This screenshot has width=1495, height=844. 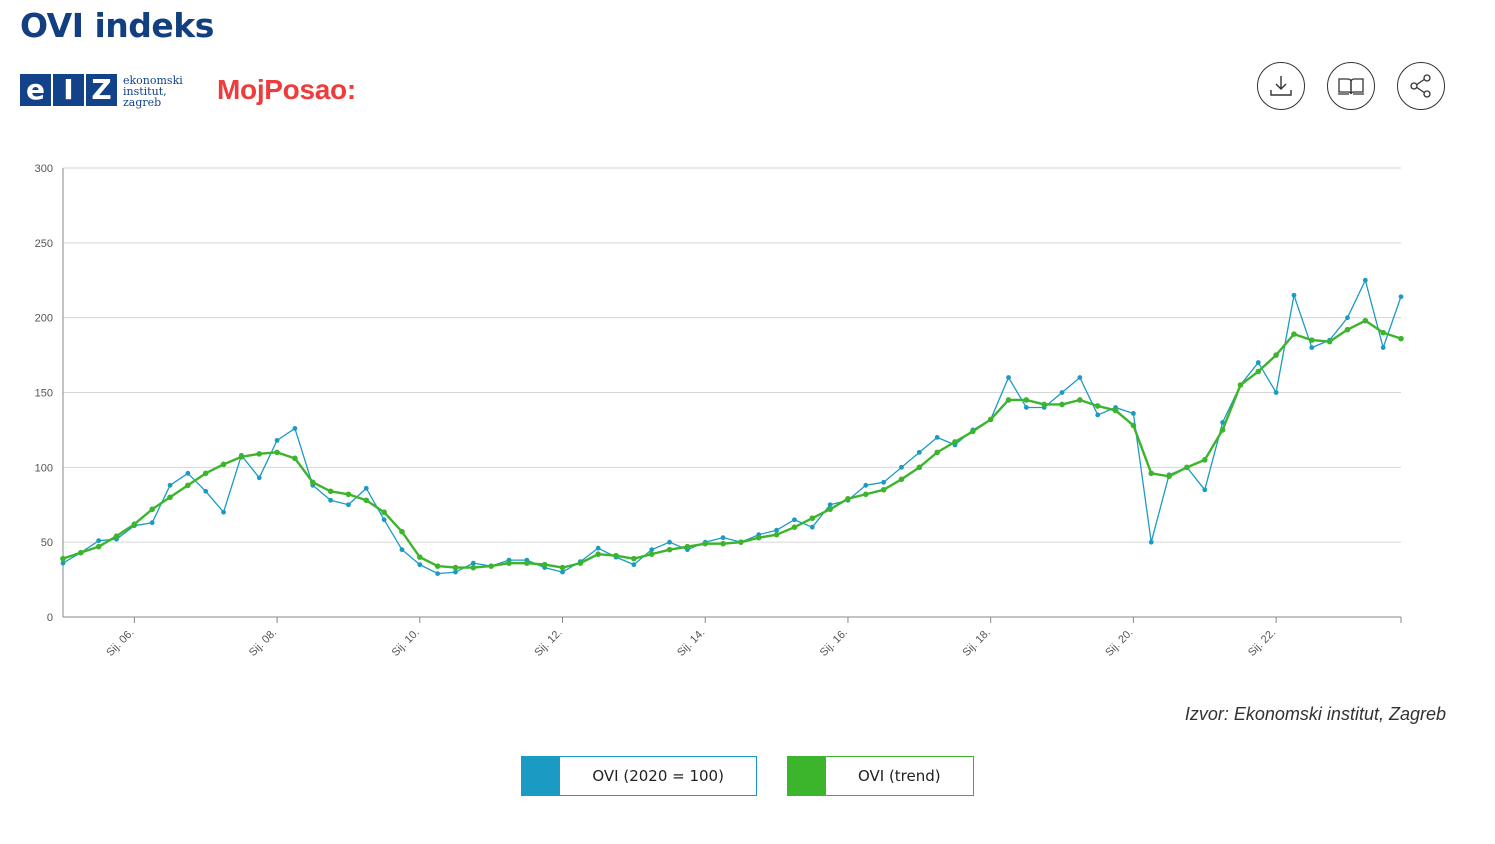 I want to click on toolbar, so click(x=1351, y=86).